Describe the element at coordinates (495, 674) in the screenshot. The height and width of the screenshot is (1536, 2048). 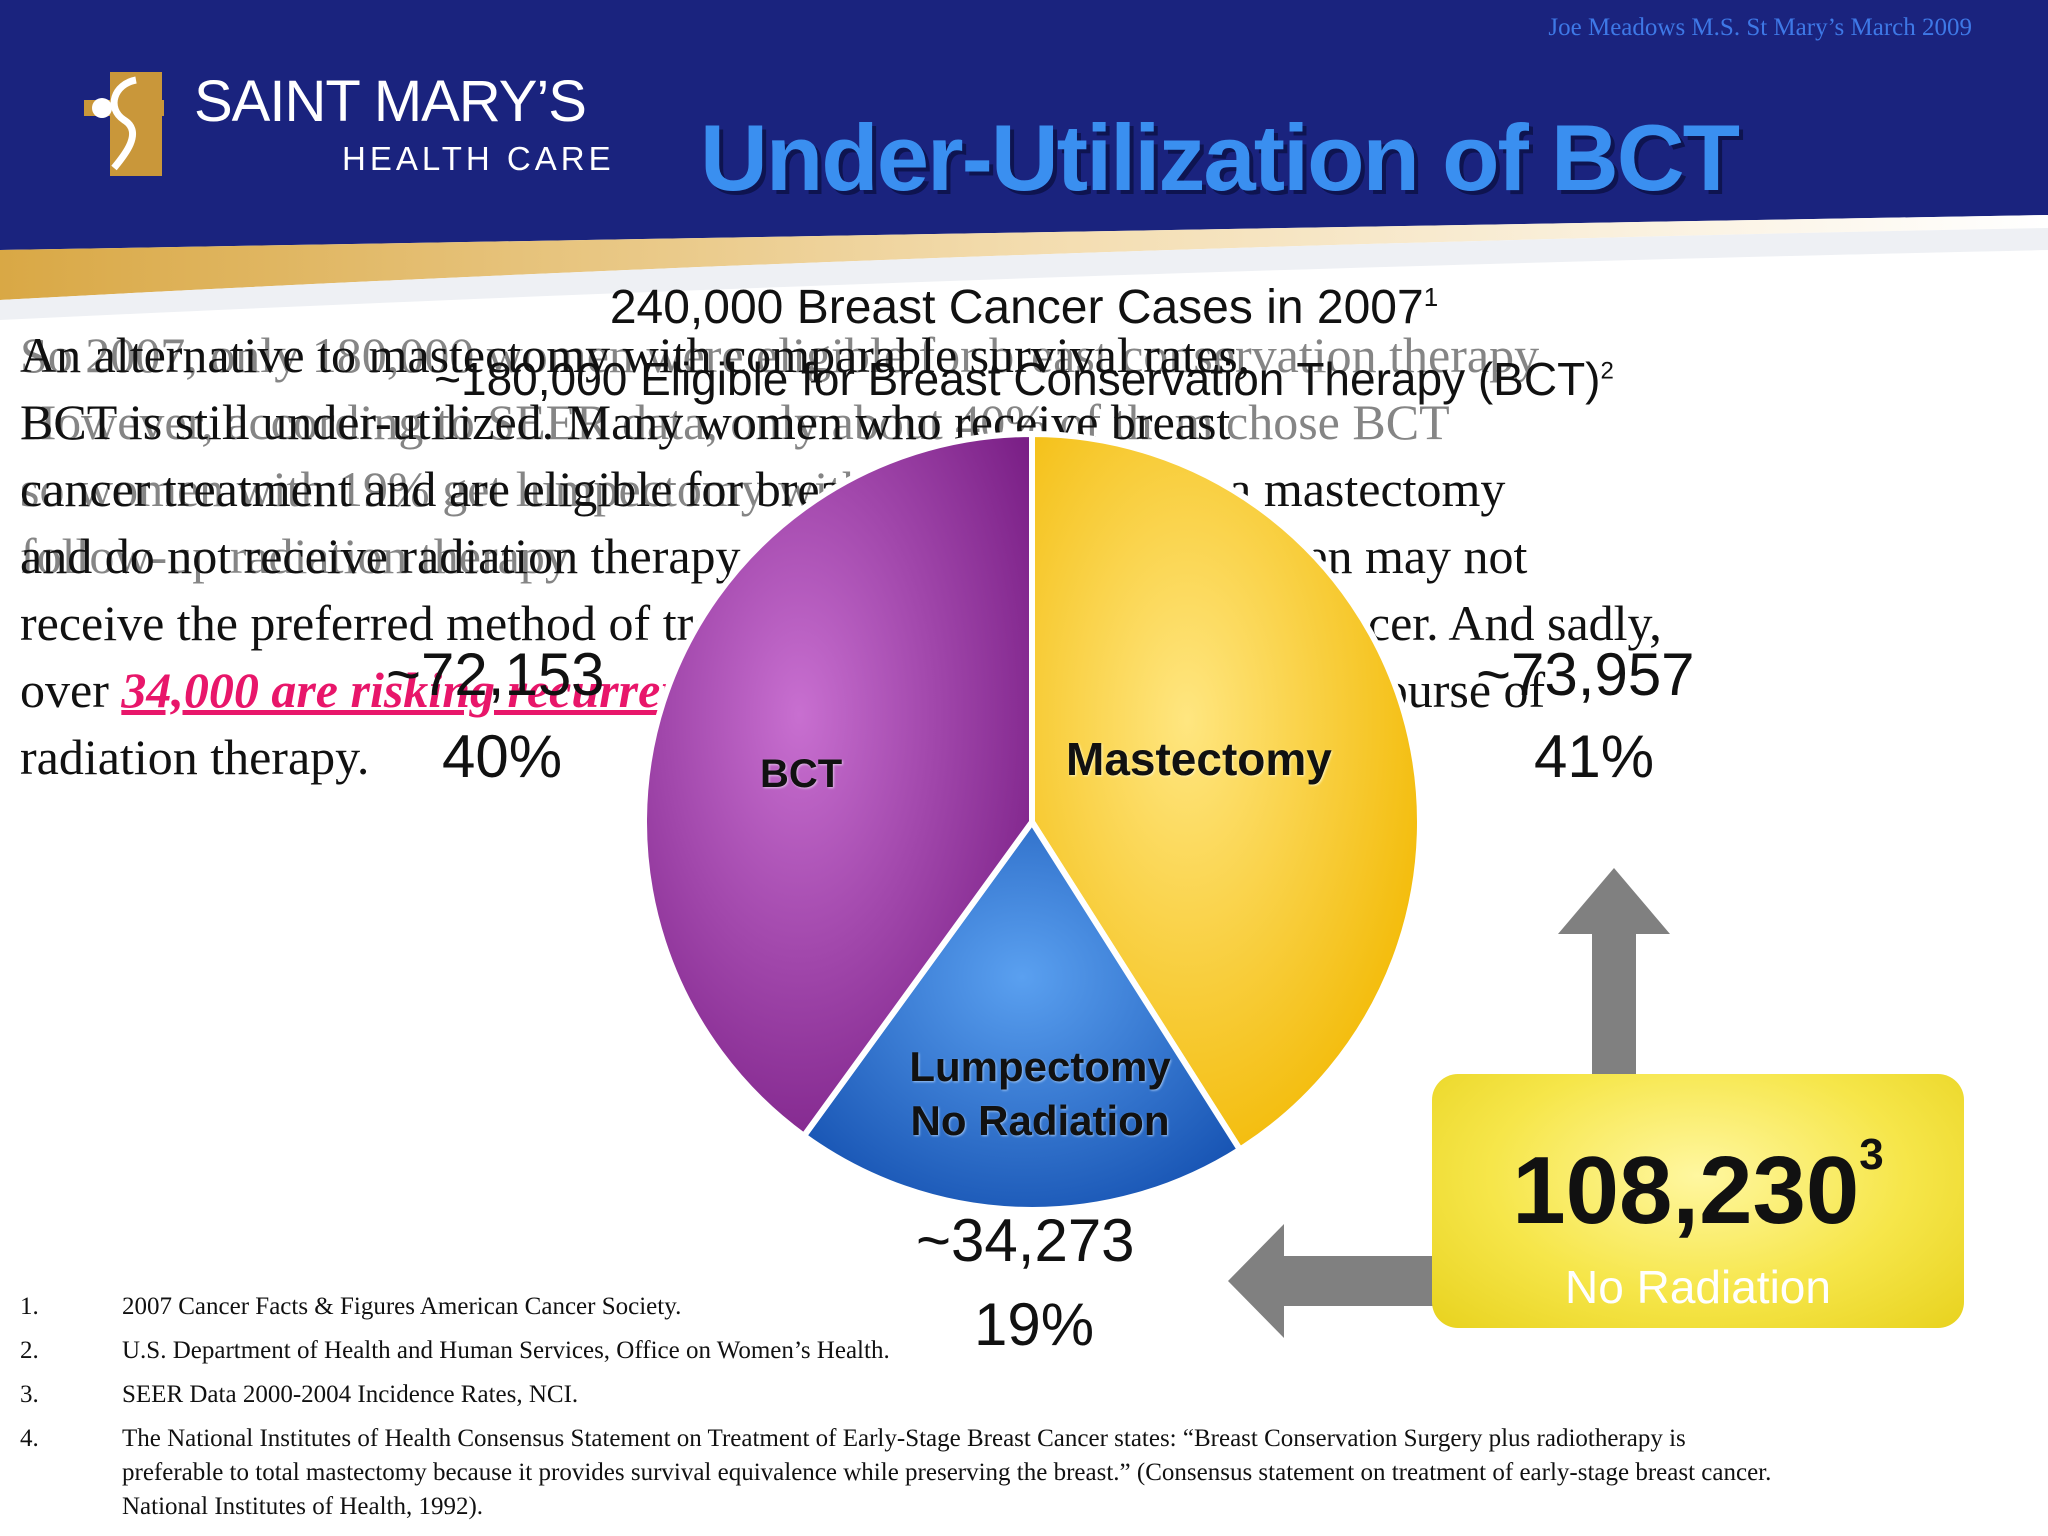
I see `value-label-bct: ~72,153` at that location.